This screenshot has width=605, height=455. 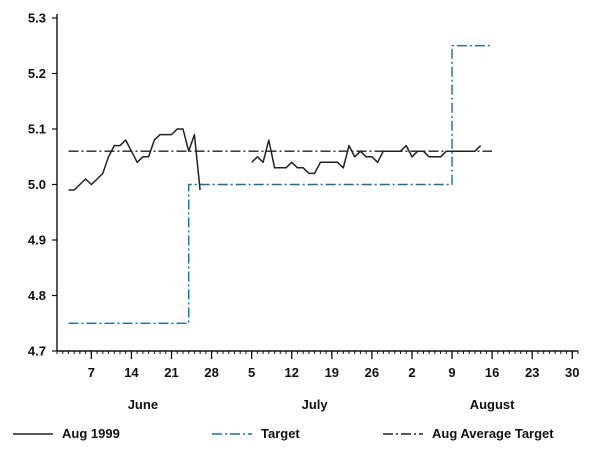 I want to click on x-tick-label: 30, so click(x=572, y=372).